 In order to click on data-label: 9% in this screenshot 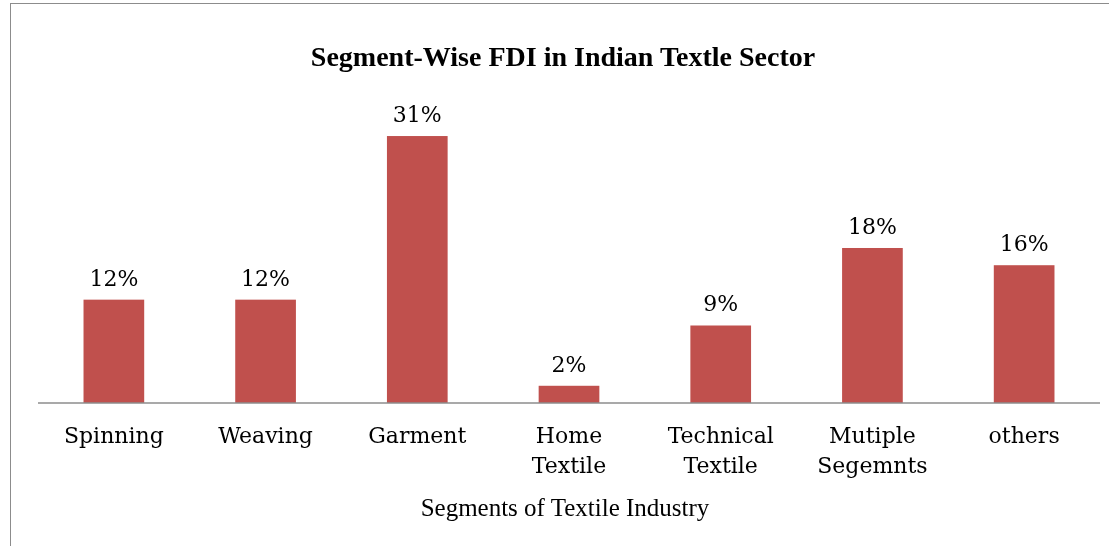, I will do `click(721, 304)`.